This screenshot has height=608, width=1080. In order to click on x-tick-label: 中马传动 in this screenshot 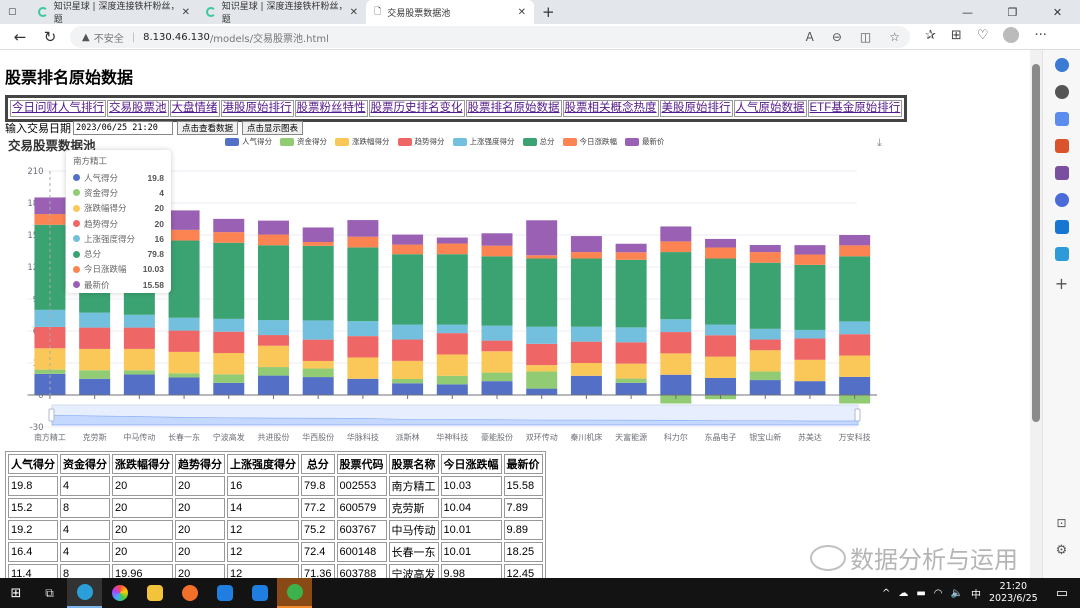, I will do `click(139, 437)`.